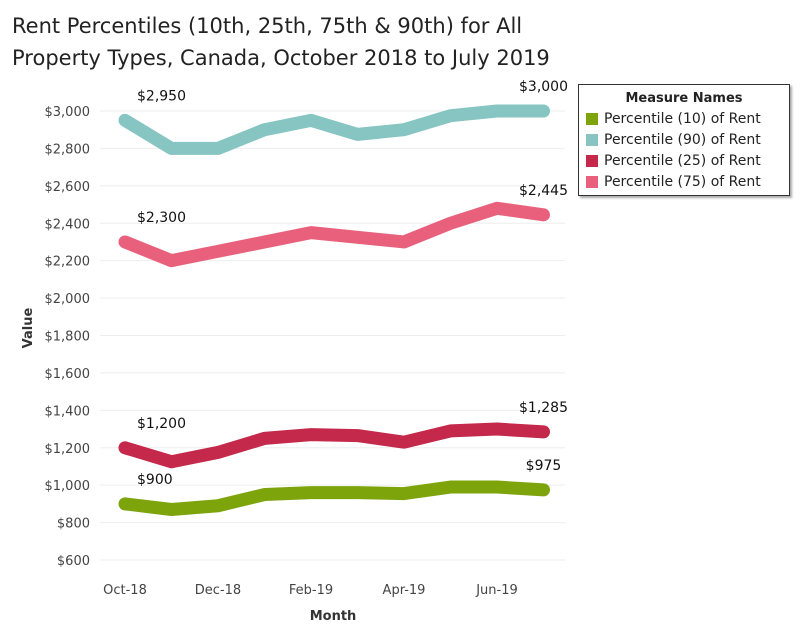 This screenshot has width=800, height=640. I want to click on legend-label: Percentile (75) of Rent, so click(682, 181).